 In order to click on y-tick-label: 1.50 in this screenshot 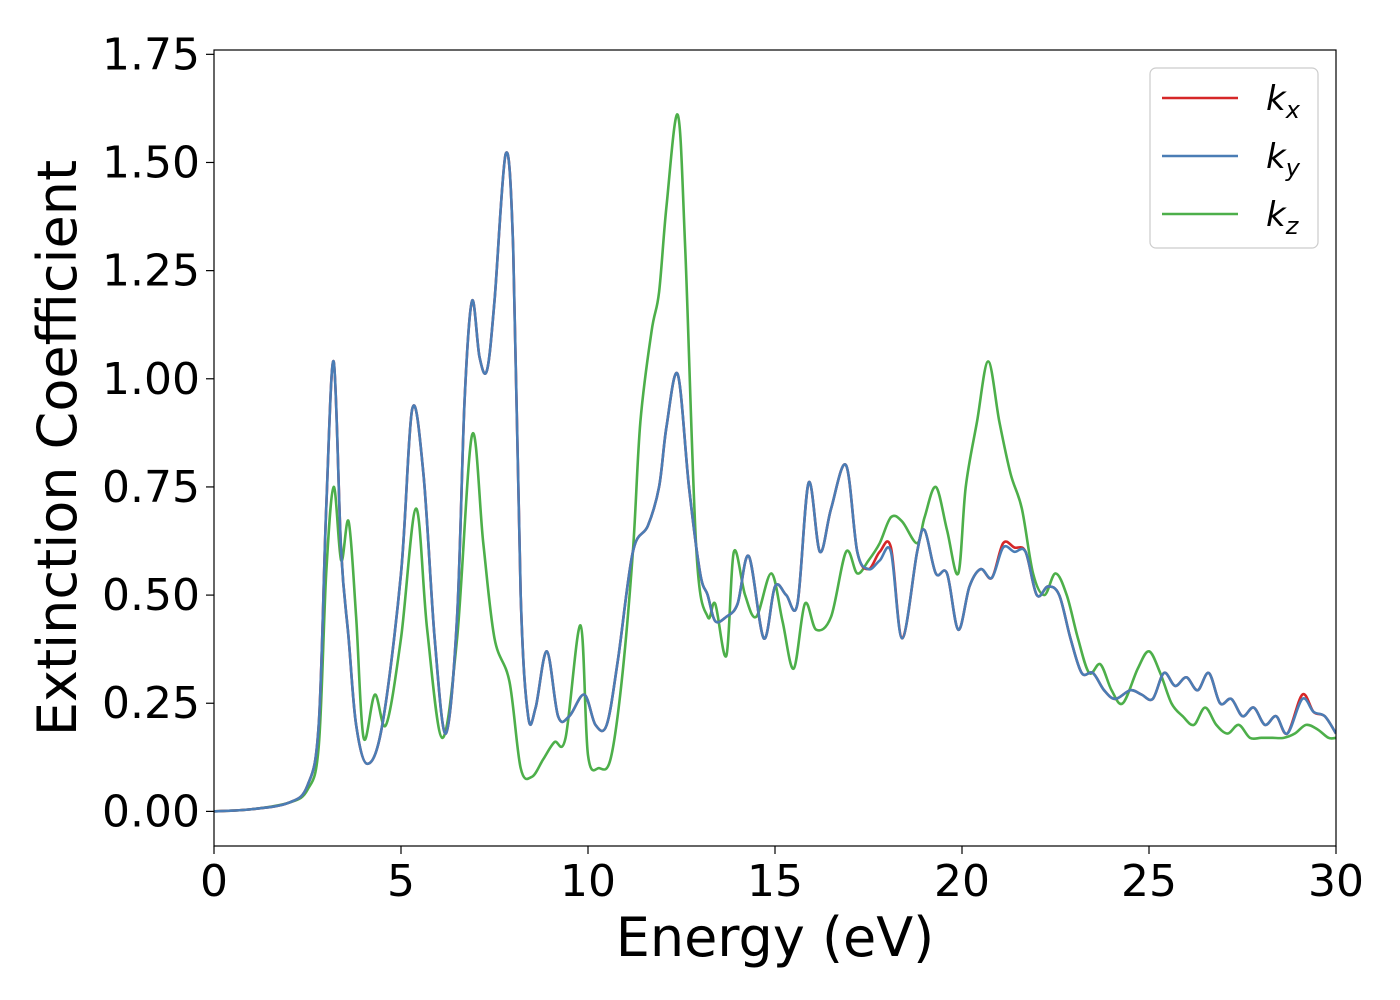, I will do `click(151, 162)`.